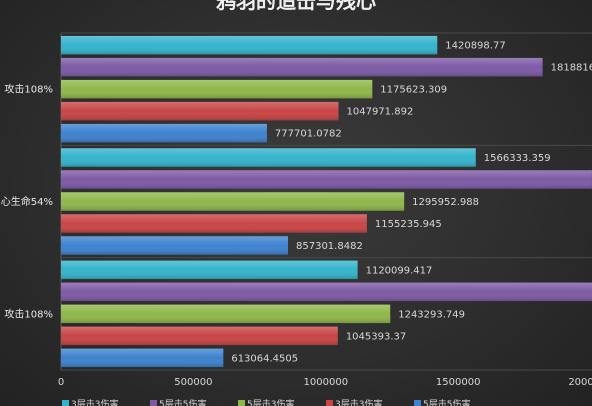 The width and height of the screenshot is (592, 406). Describe the element at coordinates (308, 134) in the screenshot. I see `data-label: 777701.0782` at that location.